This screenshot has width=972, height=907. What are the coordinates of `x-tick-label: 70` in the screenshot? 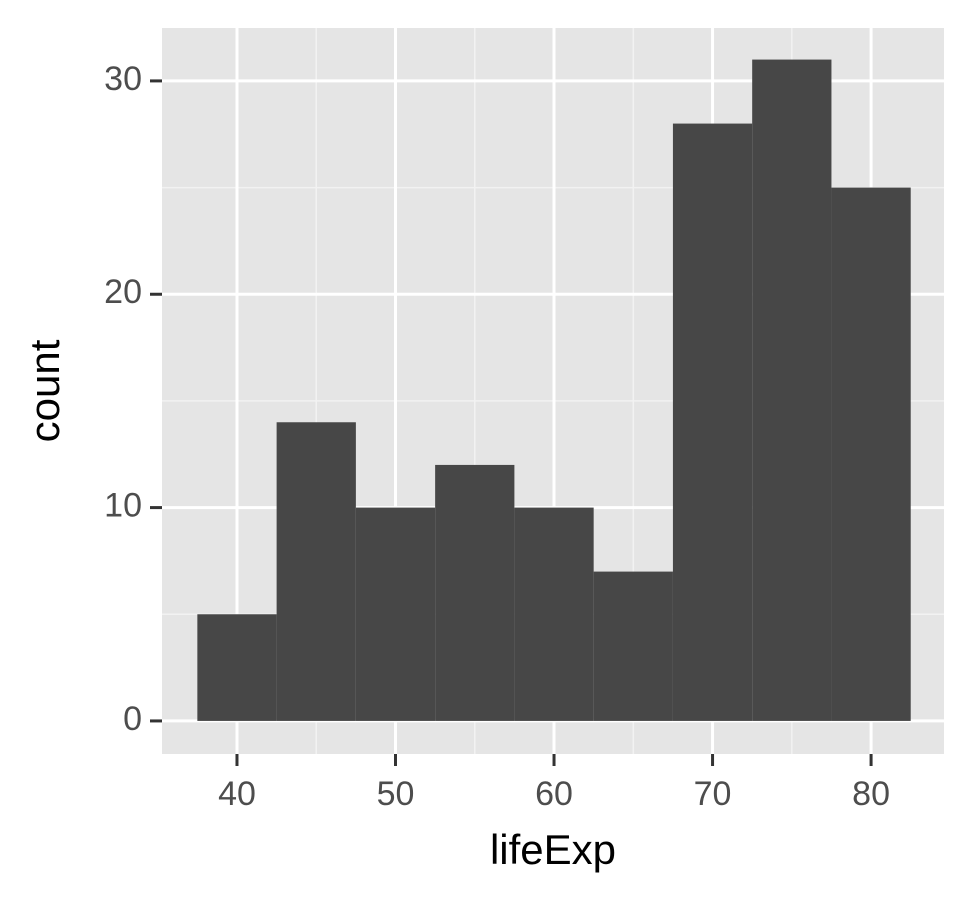 It's located at (713, 794).